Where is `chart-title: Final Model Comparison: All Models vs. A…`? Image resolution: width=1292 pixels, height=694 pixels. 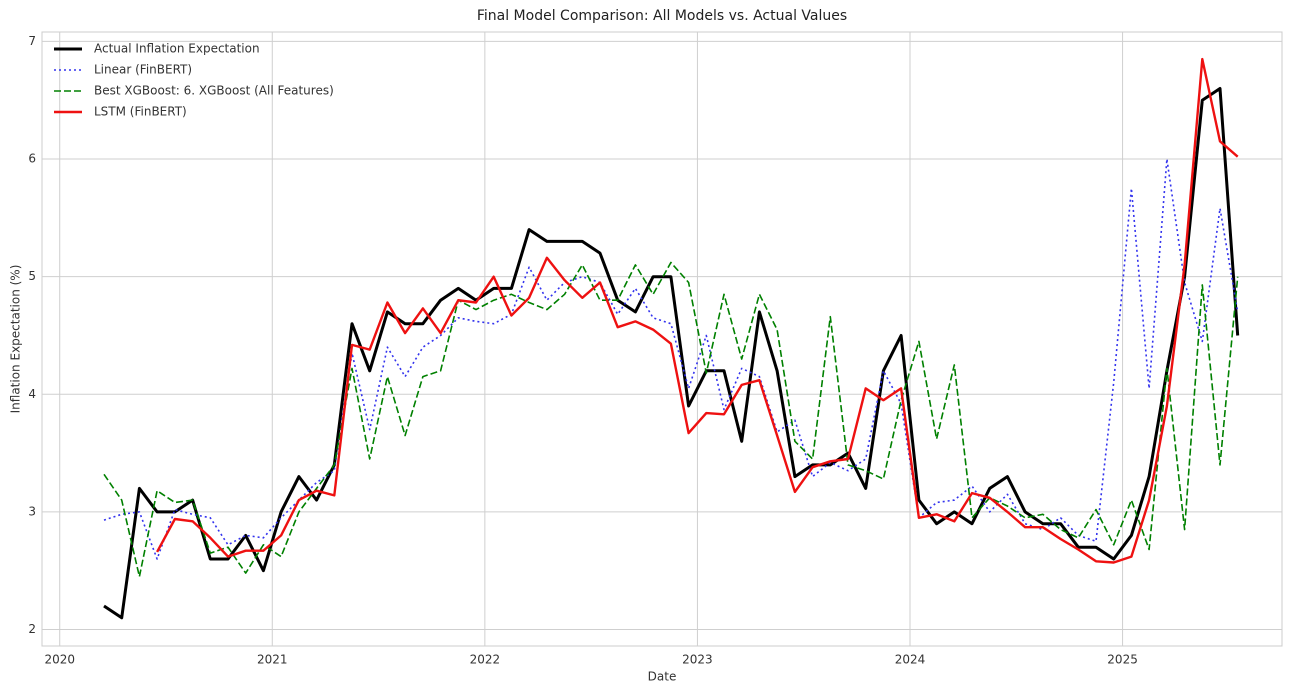 chart-title: Final Model Comparison: All Models vs. A… is located at coordinates (662, 16).